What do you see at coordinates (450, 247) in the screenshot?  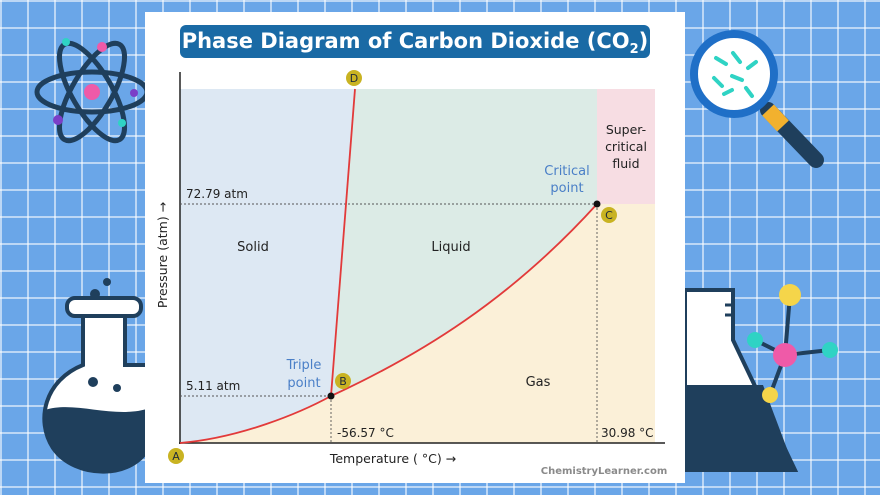 I see `liquid-label: Liquid` at bounding box center [450, 247].